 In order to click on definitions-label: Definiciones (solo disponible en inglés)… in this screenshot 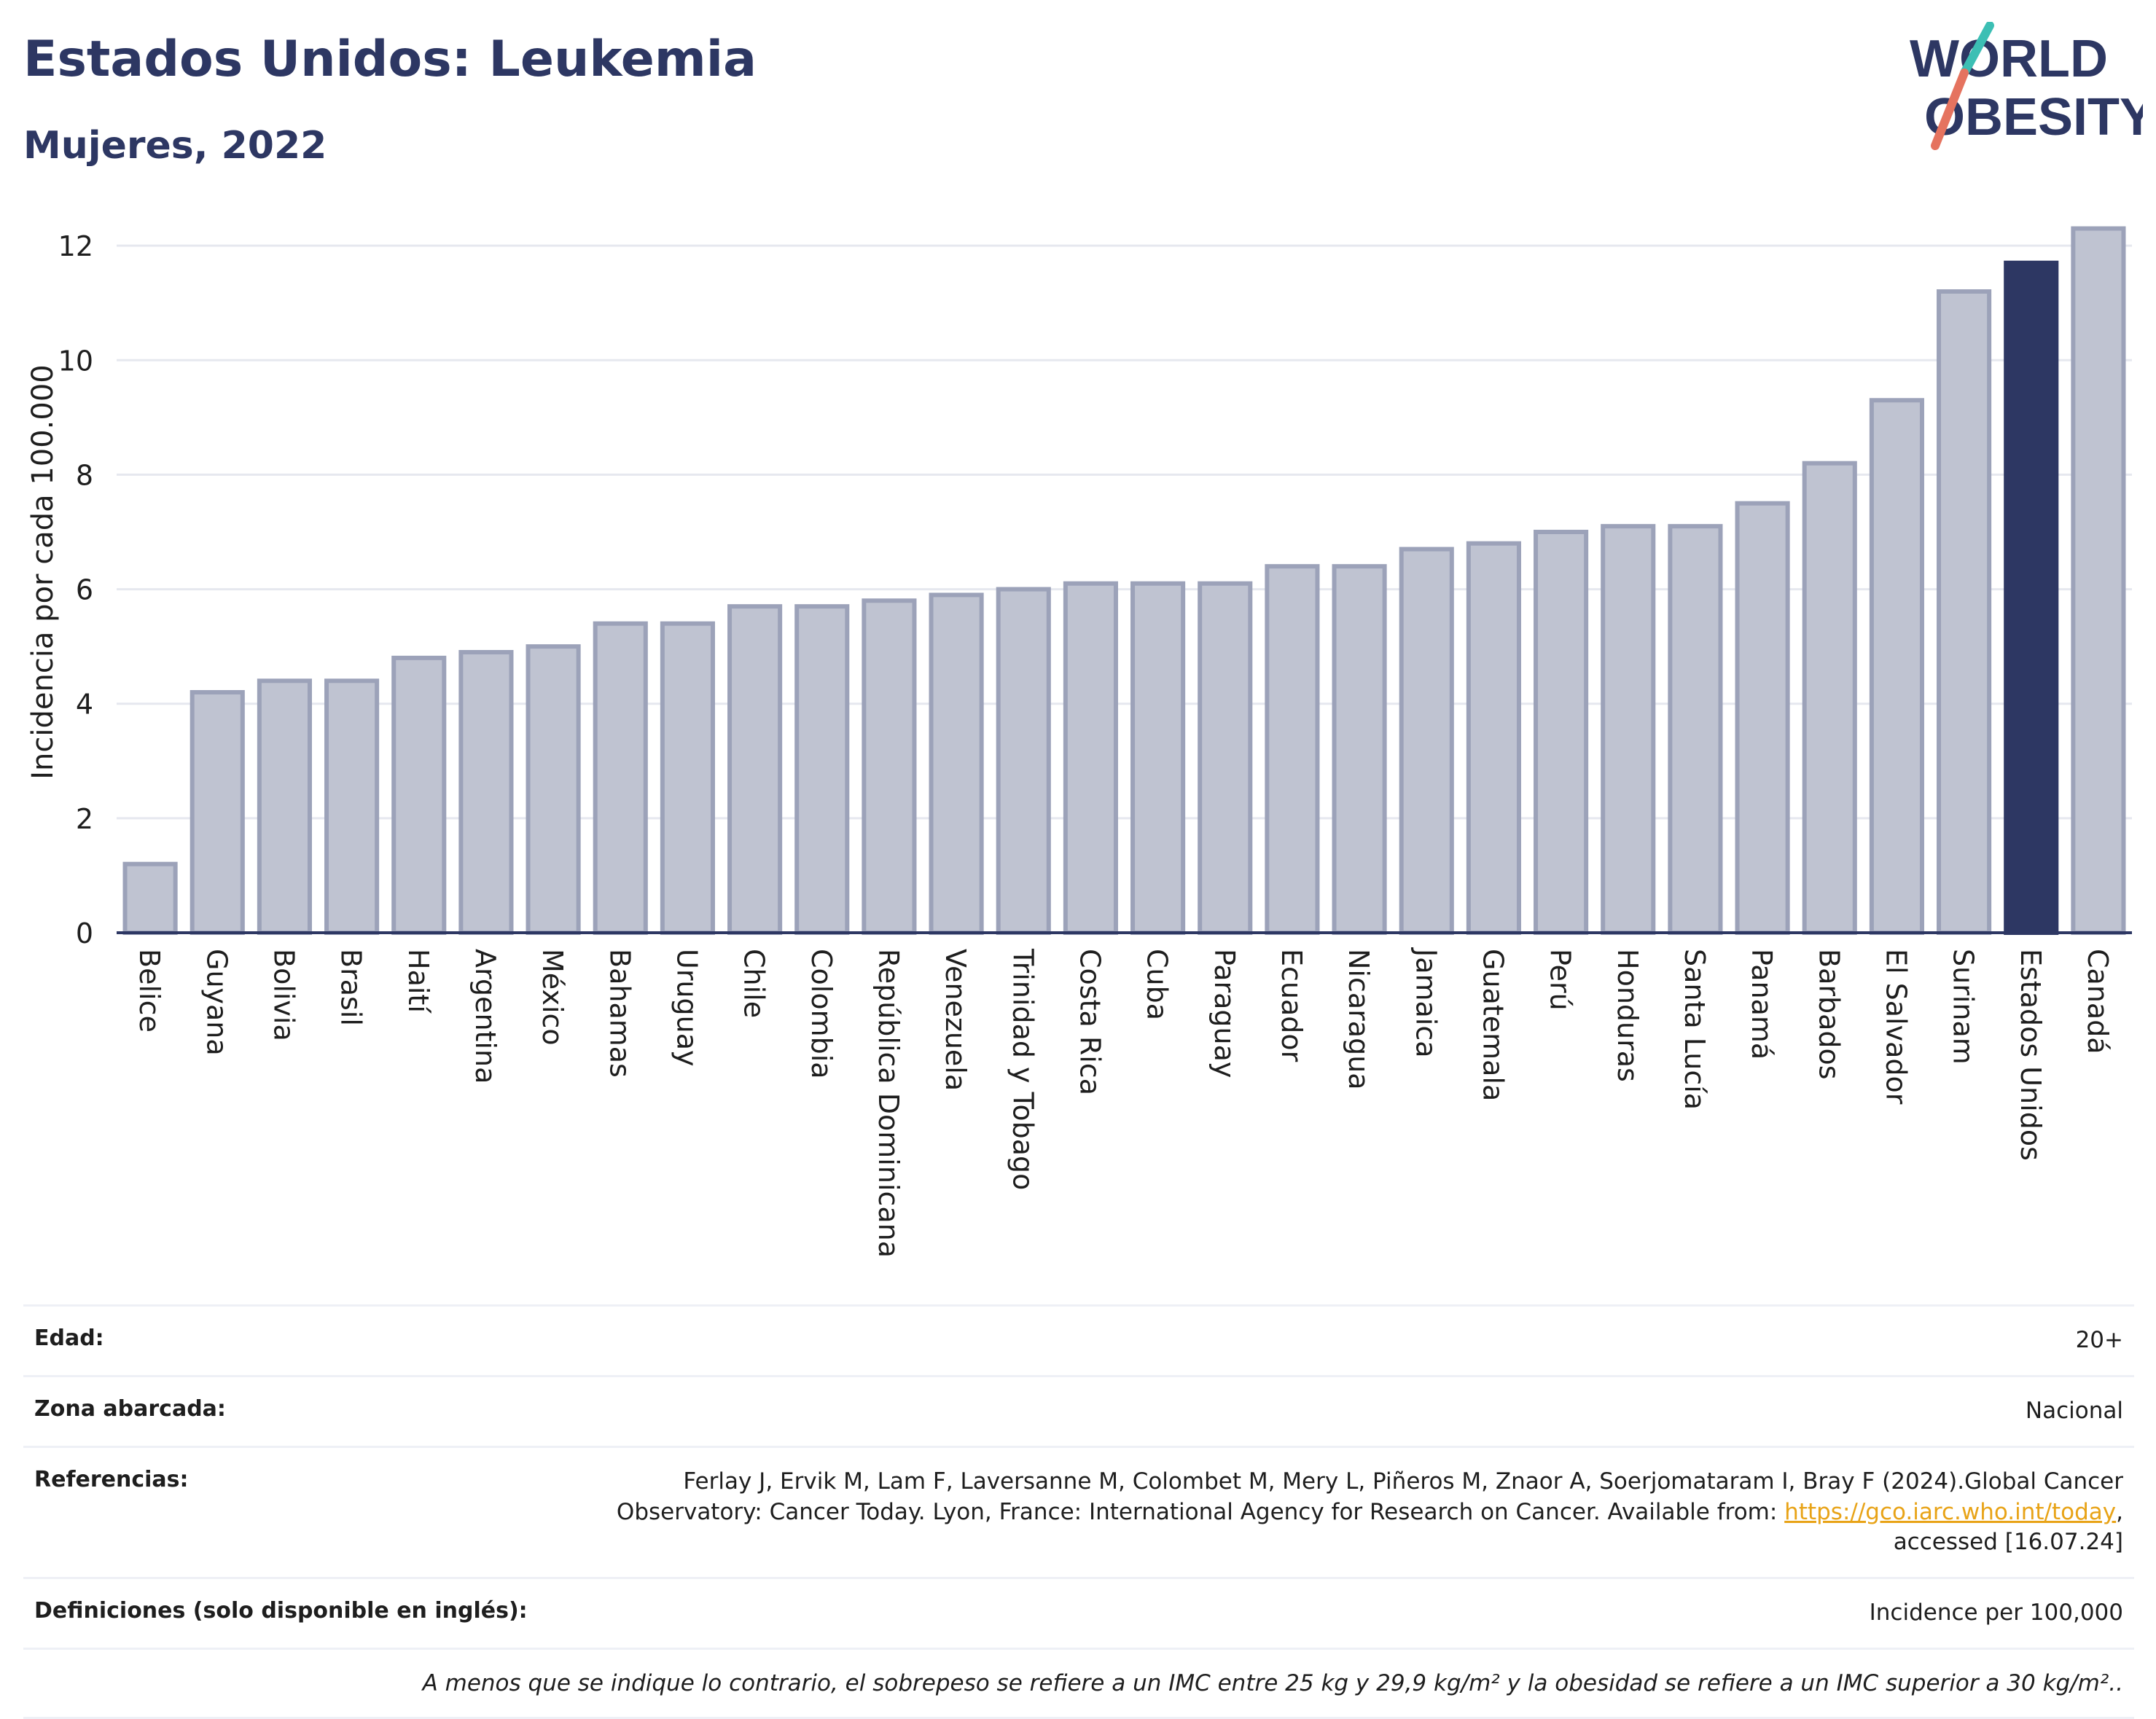, I will do `click(281, 1611)`.